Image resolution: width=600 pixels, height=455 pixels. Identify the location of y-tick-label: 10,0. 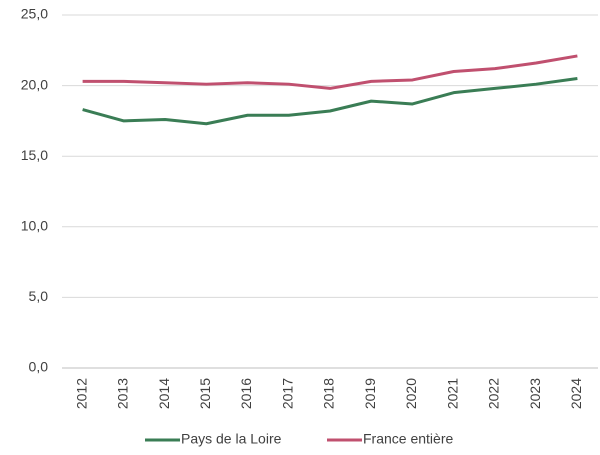
(34, 226).